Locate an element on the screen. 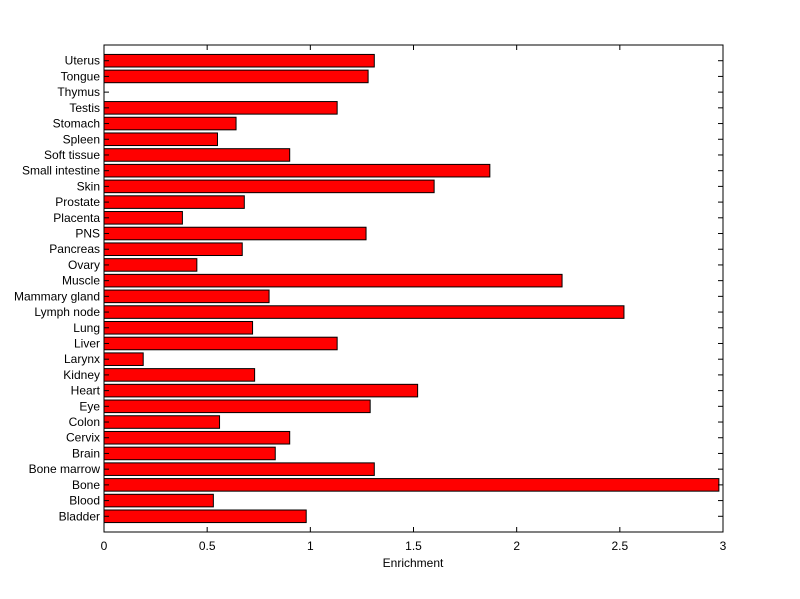 Image resolution: width=800 pixels, height=599 pixels. bar-small-intestine is located at coordinates (297, 170).